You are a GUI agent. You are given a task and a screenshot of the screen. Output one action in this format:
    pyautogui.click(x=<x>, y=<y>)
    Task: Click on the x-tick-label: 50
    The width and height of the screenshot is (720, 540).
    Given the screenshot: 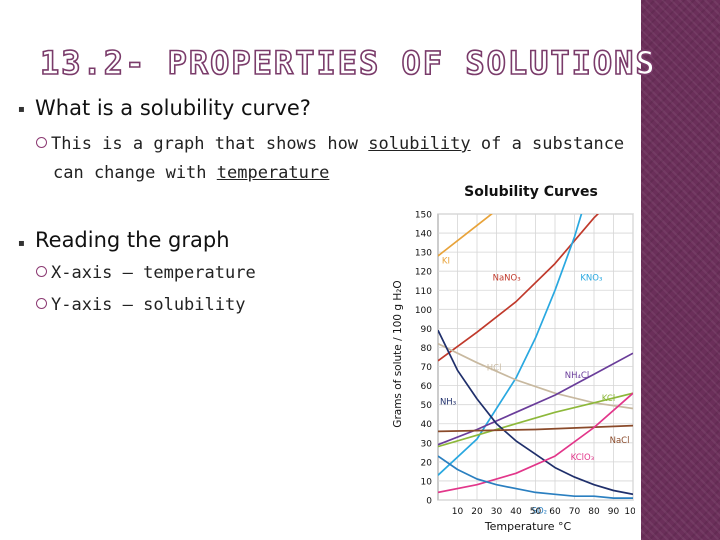 What is the action you would take?
    pyautogui.click(x=536, y=512)
    